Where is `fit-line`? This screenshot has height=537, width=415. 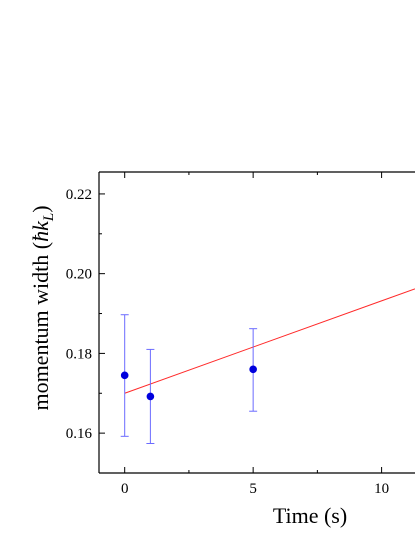
fit-line is located at coordinates (269, 341).